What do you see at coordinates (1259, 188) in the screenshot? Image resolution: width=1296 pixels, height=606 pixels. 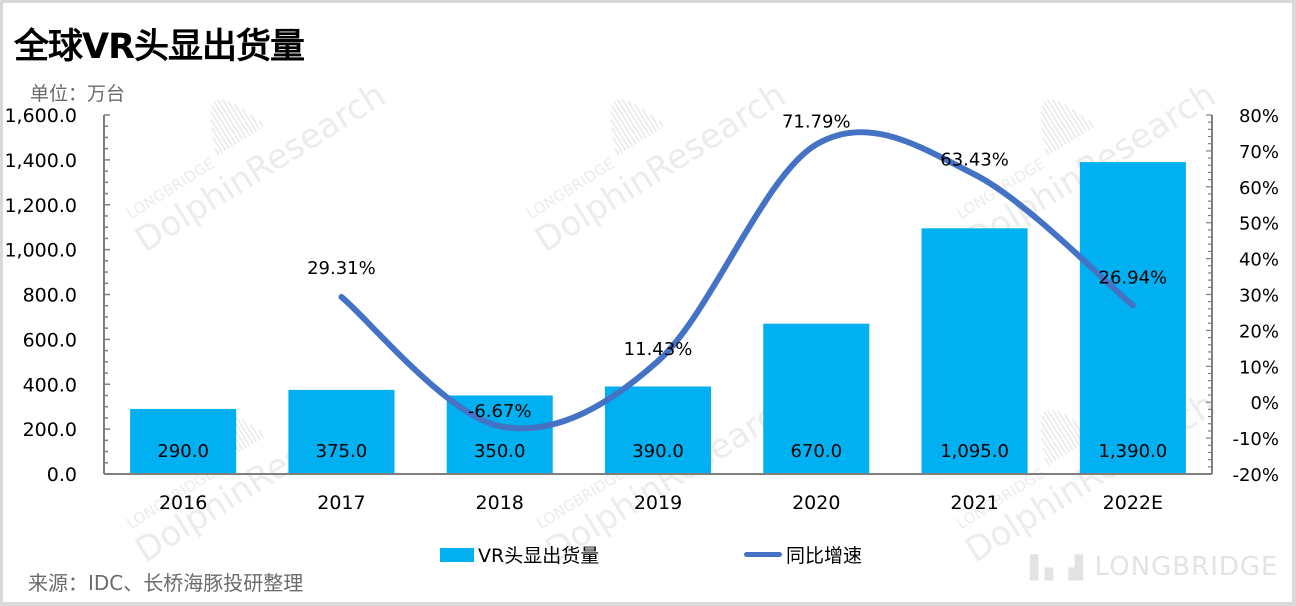 I see `right-tick-label: 60%` at bounding box center [1259, 188].